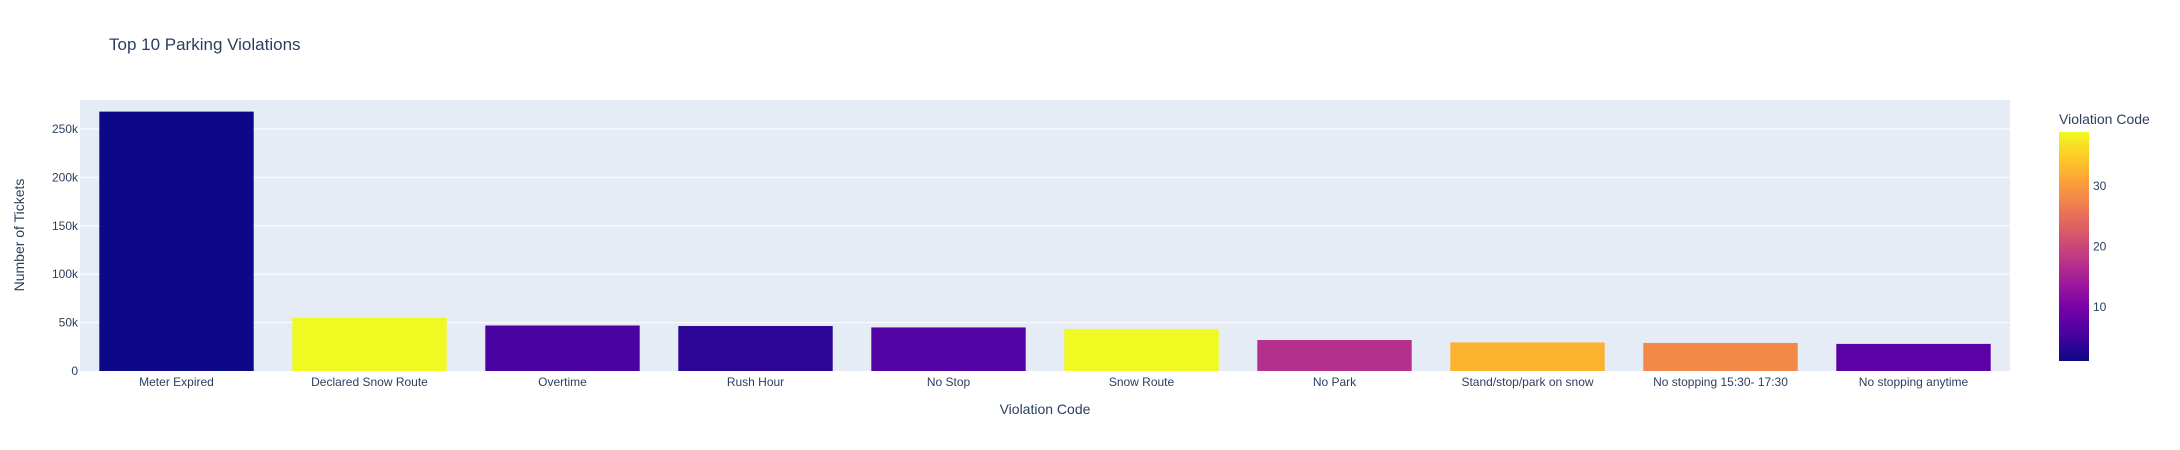  I want to click on colorbar-tick-label: 30, so click(2100, 186).